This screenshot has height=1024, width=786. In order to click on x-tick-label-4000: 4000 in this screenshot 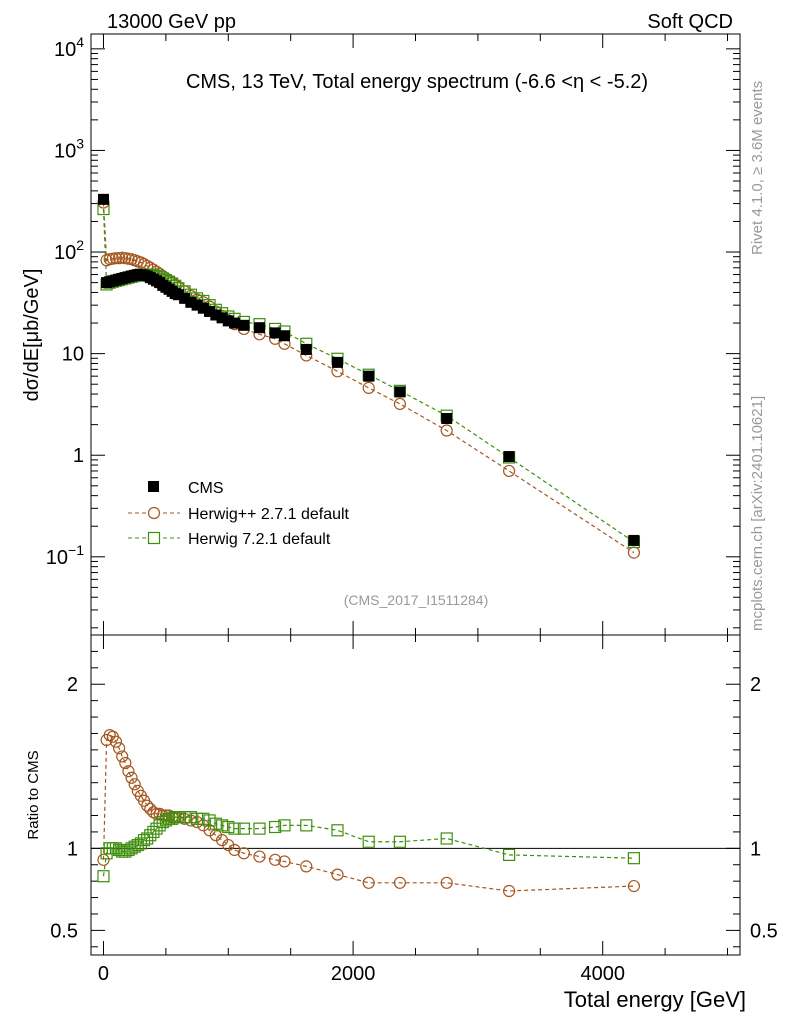, I will do `click(602, 974)`.